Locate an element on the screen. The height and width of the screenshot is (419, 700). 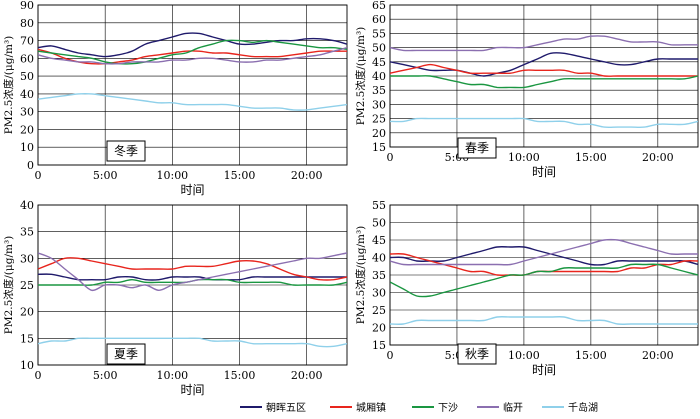
legend-item-0: 朝晖五区 is located at coordinates (273, 408).